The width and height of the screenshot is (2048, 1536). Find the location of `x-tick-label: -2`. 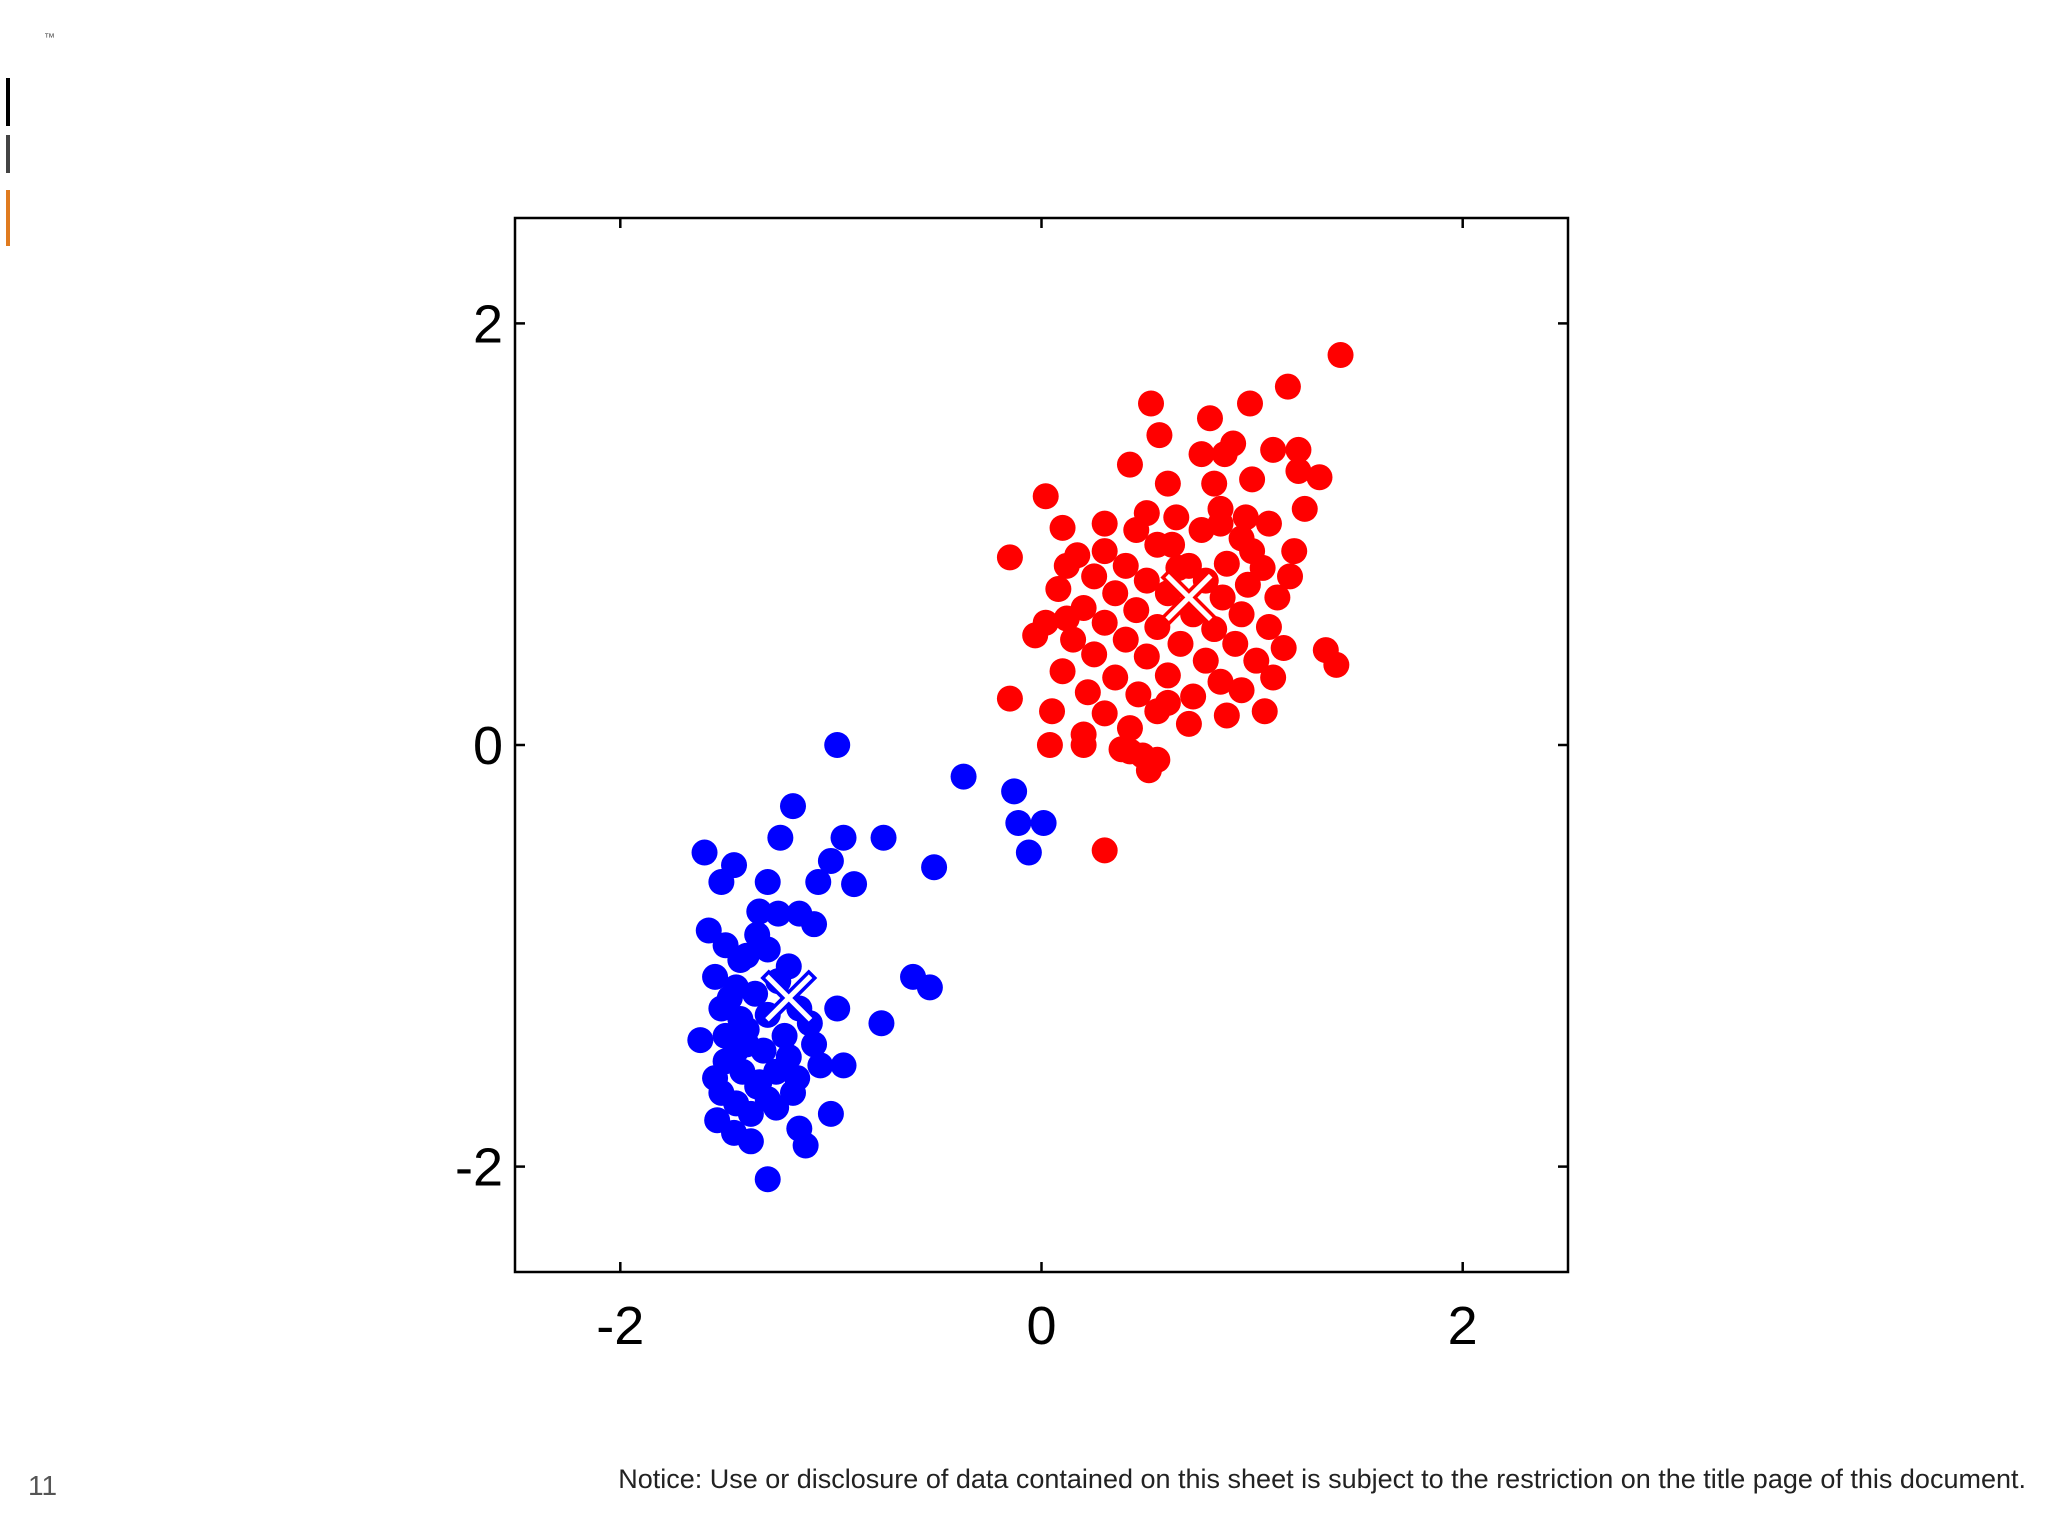

x-tick-label: -2 is located at coordinates (620, 1326).